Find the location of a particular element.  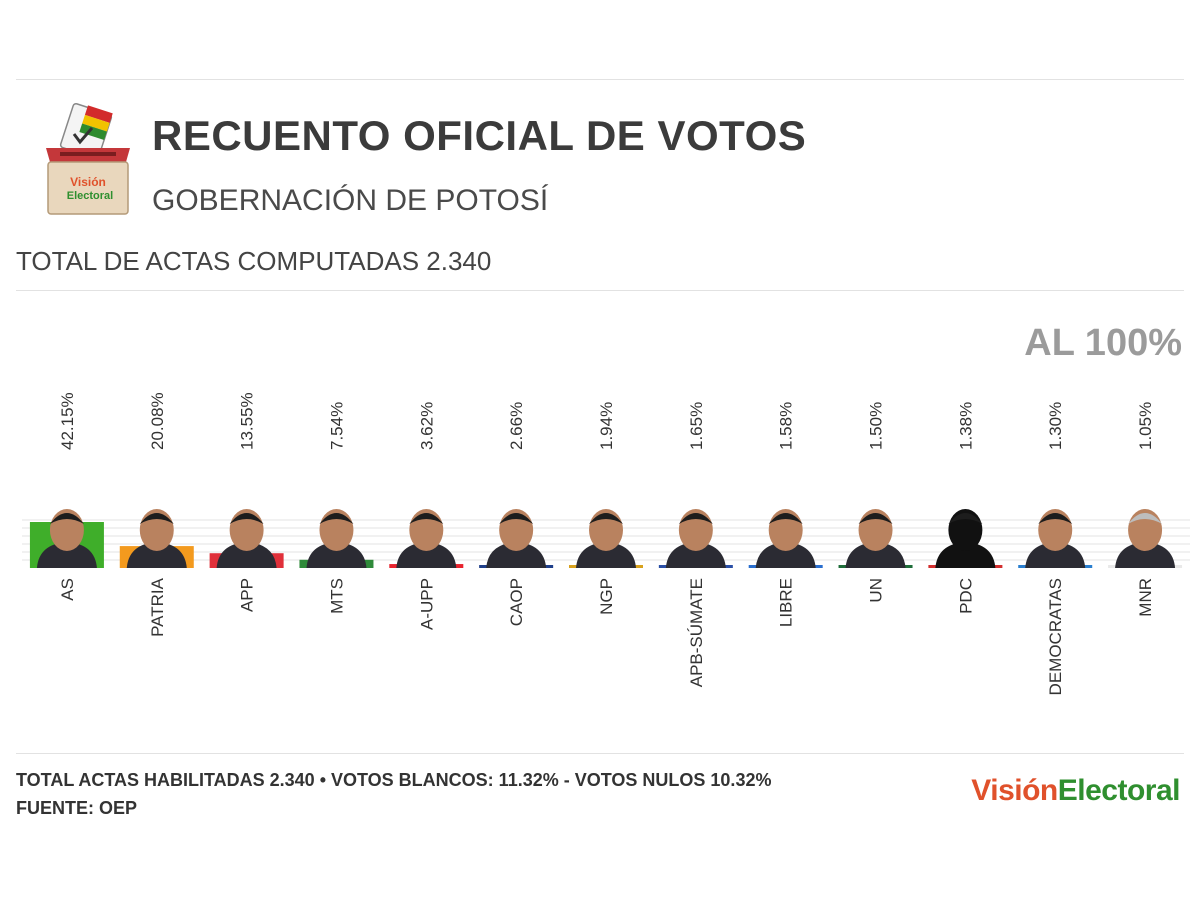

candidate-avatar-un is located at coordinates (875, 538).